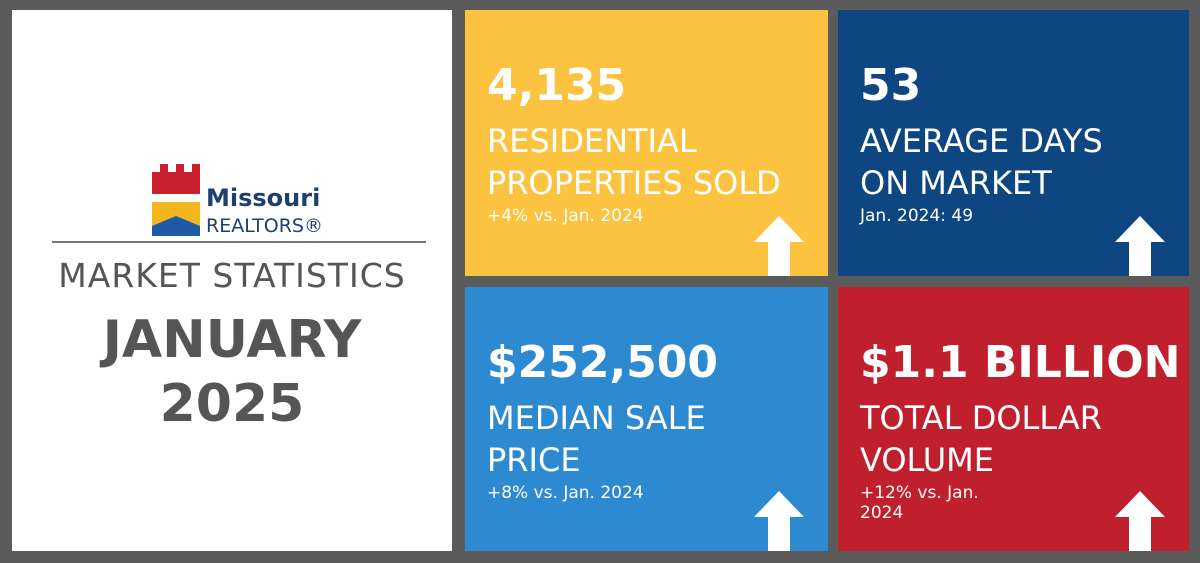 The height and width of the screenshot is (563, 1200). I want to click on stat-label-line: MEDIAN SALE, so click(596, 418).